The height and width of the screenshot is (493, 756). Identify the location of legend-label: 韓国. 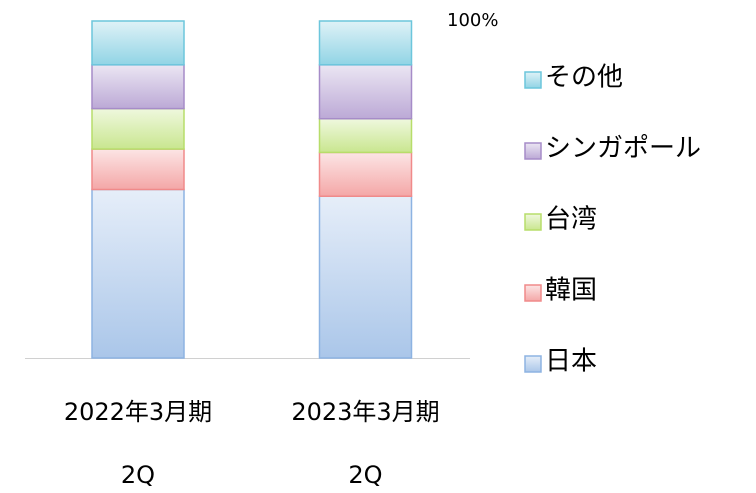
(571, 291).